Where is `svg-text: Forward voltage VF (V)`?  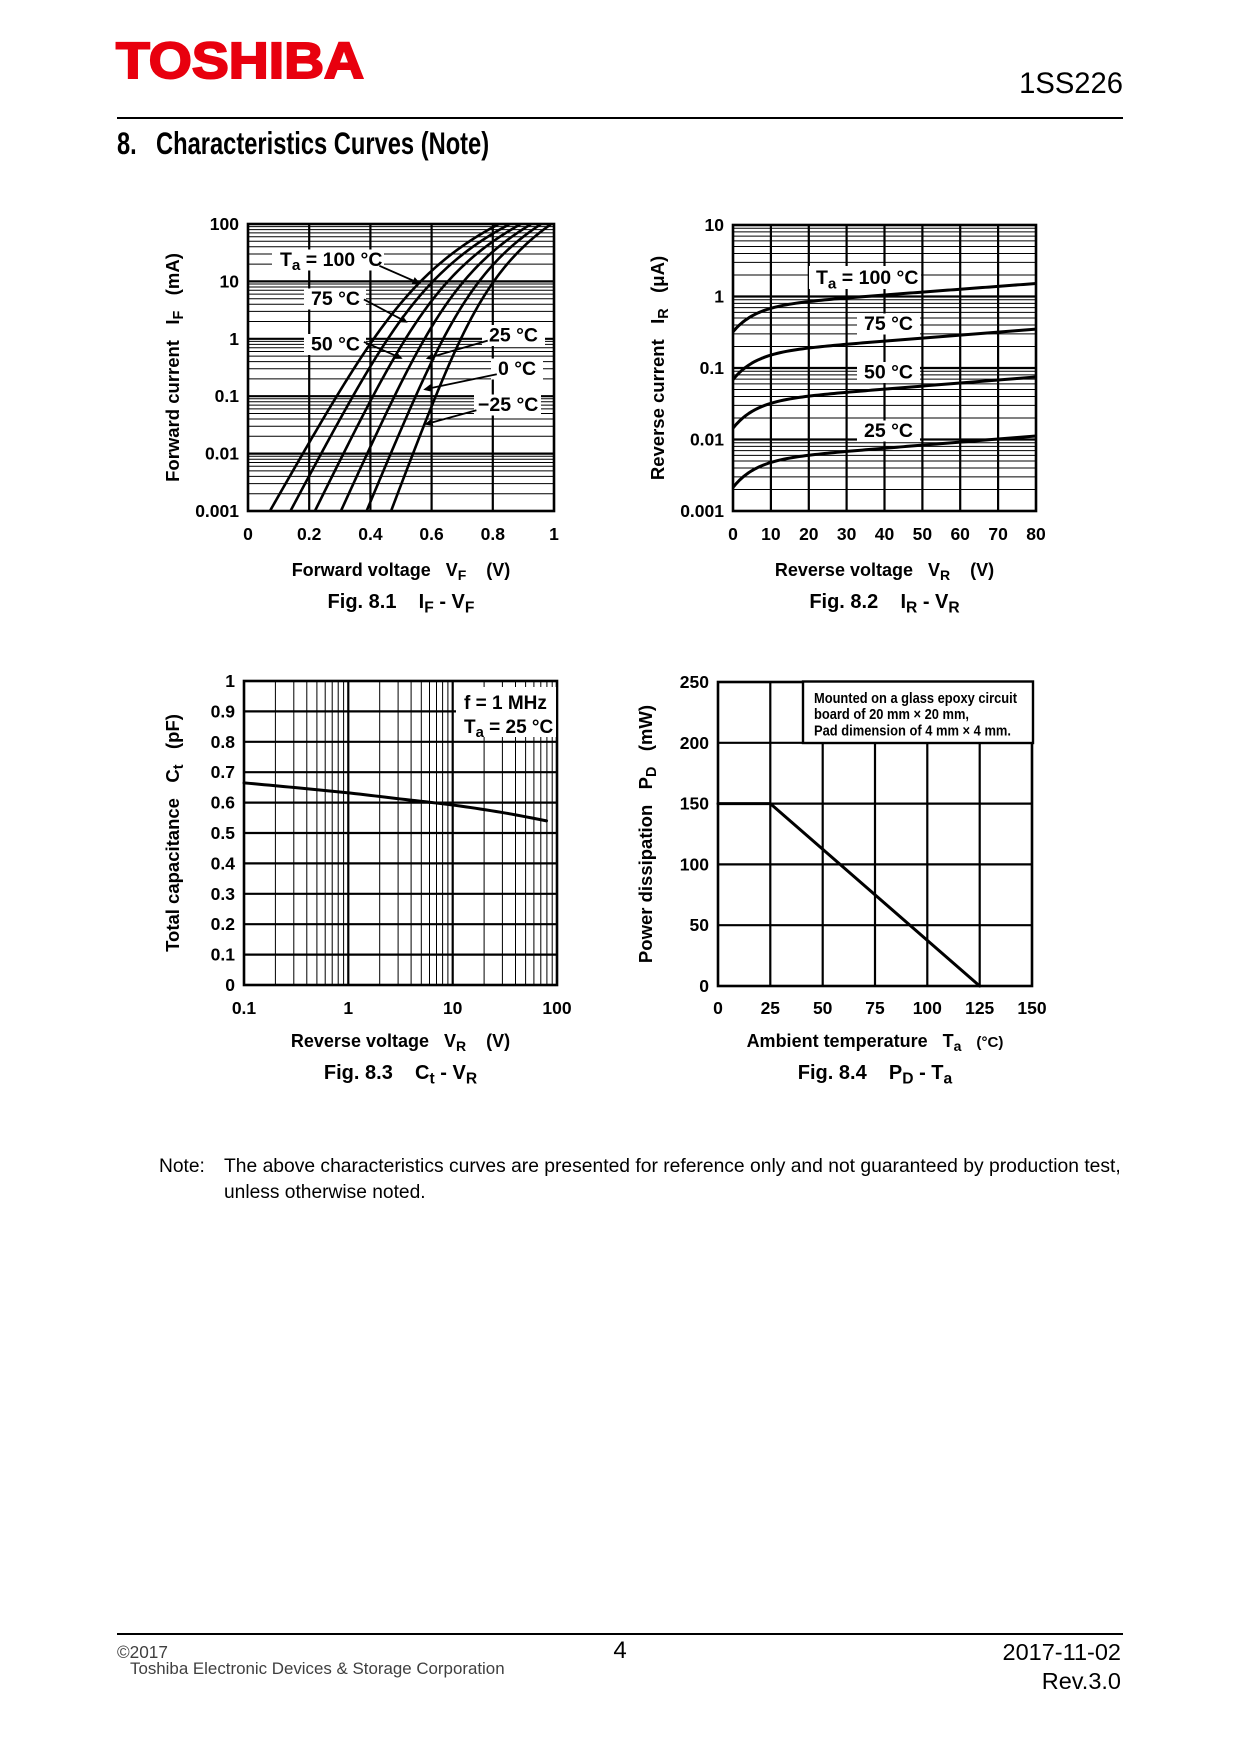
svg-text: Forward voltage VF (V) is located at coordinates (401, 571).